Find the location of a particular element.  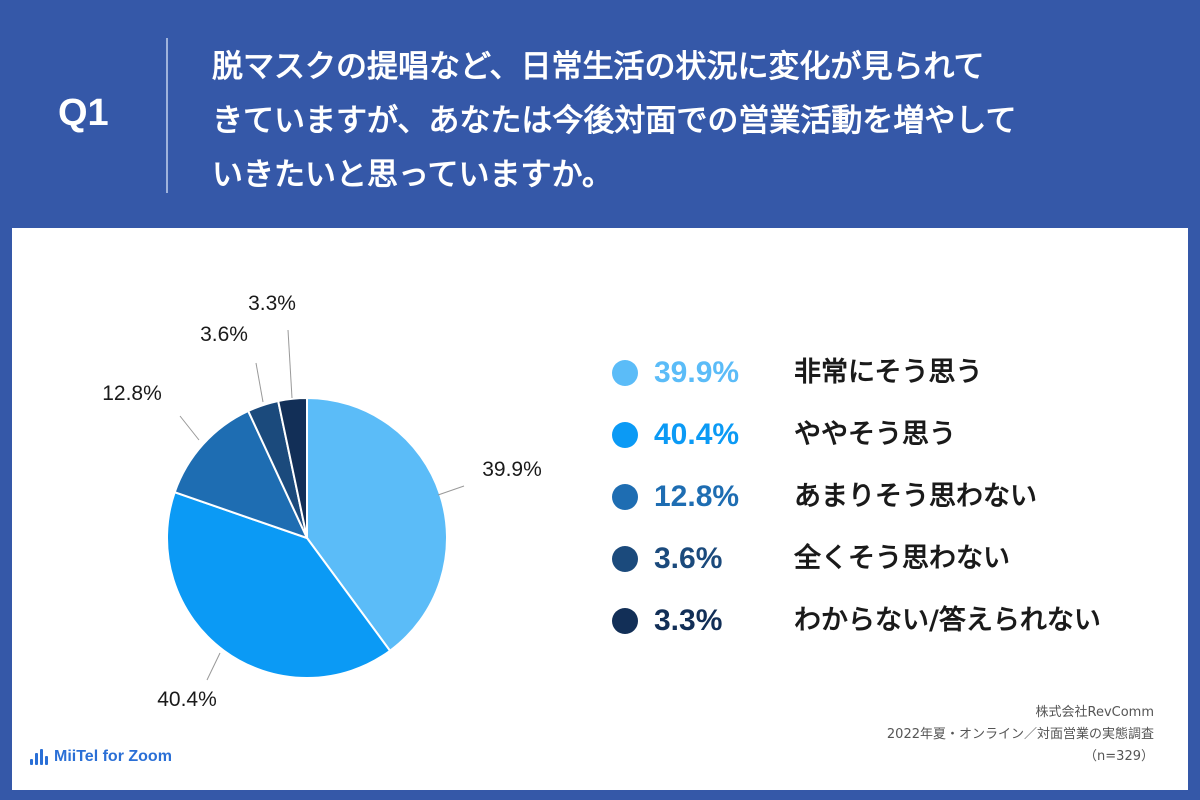

legend-percent: 3.6% is located at coordinates (688, 558).